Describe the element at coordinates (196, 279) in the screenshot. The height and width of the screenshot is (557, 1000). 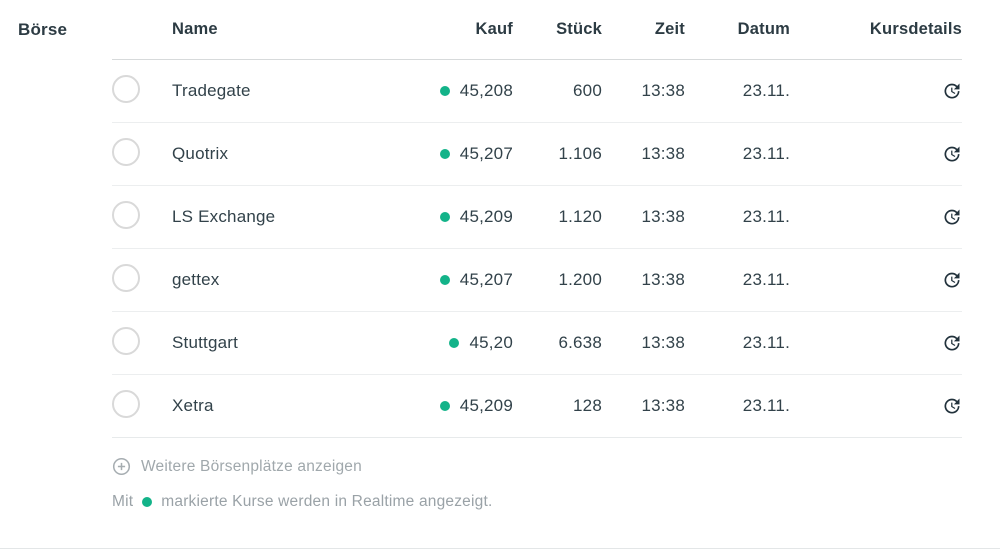
I see `exchange-name: gettex` at that location.